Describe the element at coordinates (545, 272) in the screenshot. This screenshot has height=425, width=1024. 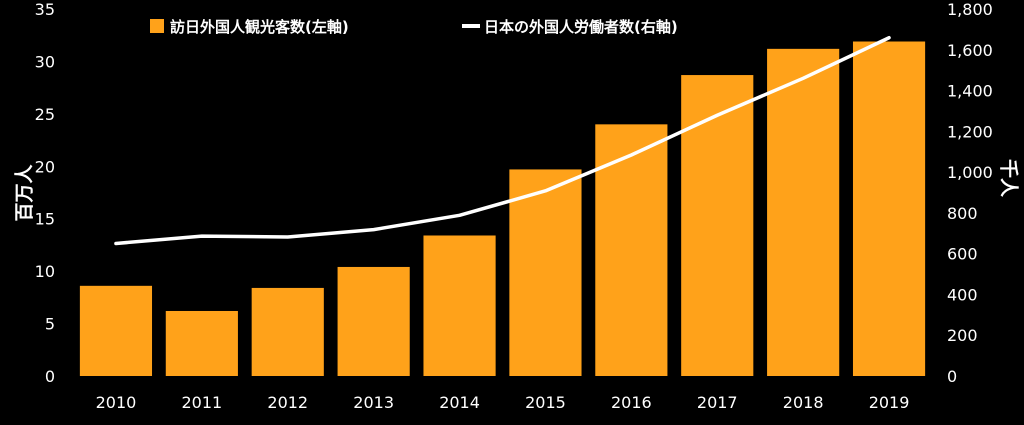
I see `bar-2015` at that location.